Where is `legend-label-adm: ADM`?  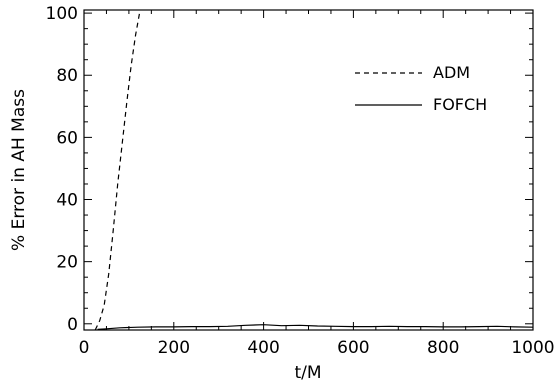 legend-label-adm: ADM is located at coordinates (451, 72).